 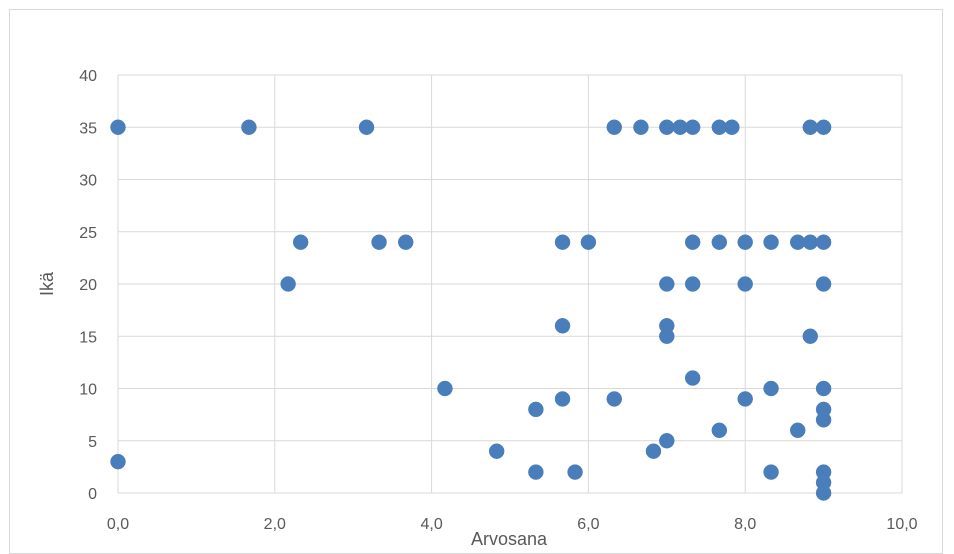 What do you see at coordinates (88, 233) in the screenshot?
I see `y-tick-label: 25` at bounding box center [88, 233].